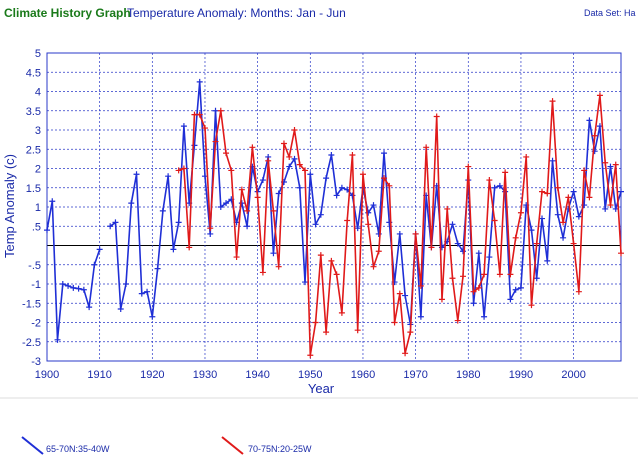  What do you see at coordinates (31, 343) in the screenshot?
I see `y-tick-label: -2.5` at bounding box center [31, 343].